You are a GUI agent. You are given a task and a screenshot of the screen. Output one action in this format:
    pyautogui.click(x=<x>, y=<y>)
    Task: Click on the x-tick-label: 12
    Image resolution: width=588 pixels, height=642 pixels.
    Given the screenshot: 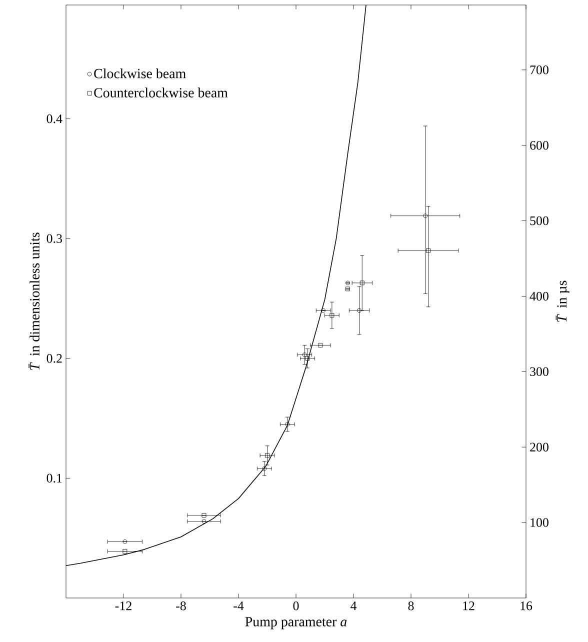 What is the action you would take?
    pyautogui.click(x=468, y=606)
    